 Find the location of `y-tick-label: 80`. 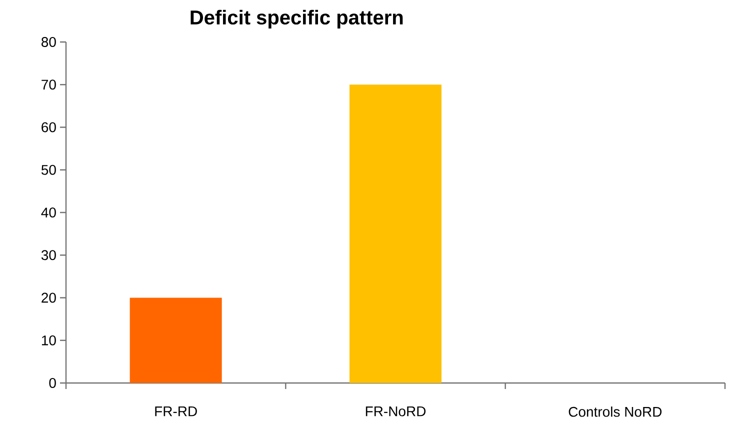

y-tick-label: 80 is located at coordinates (49, 42).